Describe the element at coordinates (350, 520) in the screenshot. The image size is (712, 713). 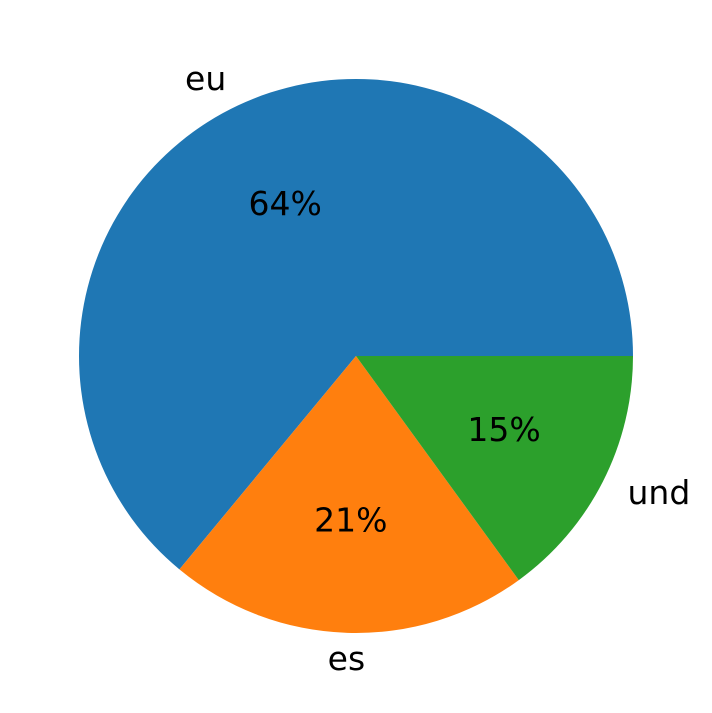
I see `slice-percent-es: 21%` at that location.